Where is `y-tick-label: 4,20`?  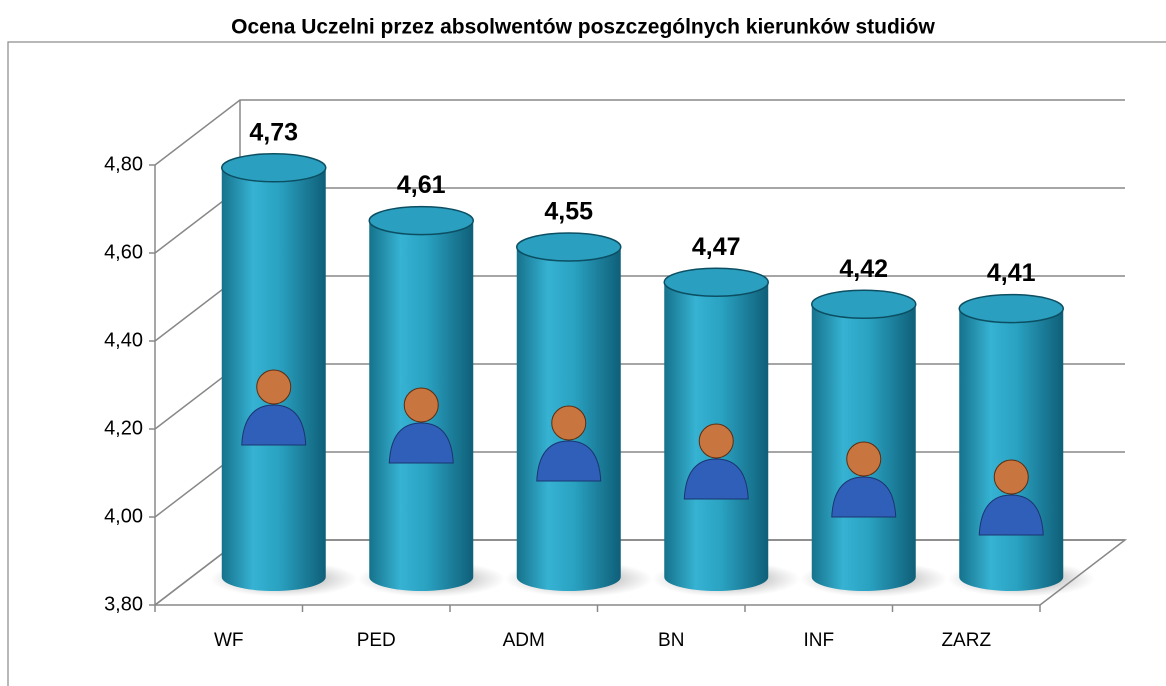 y-tick-label: 4,20 is located at coordinates (123, 428).